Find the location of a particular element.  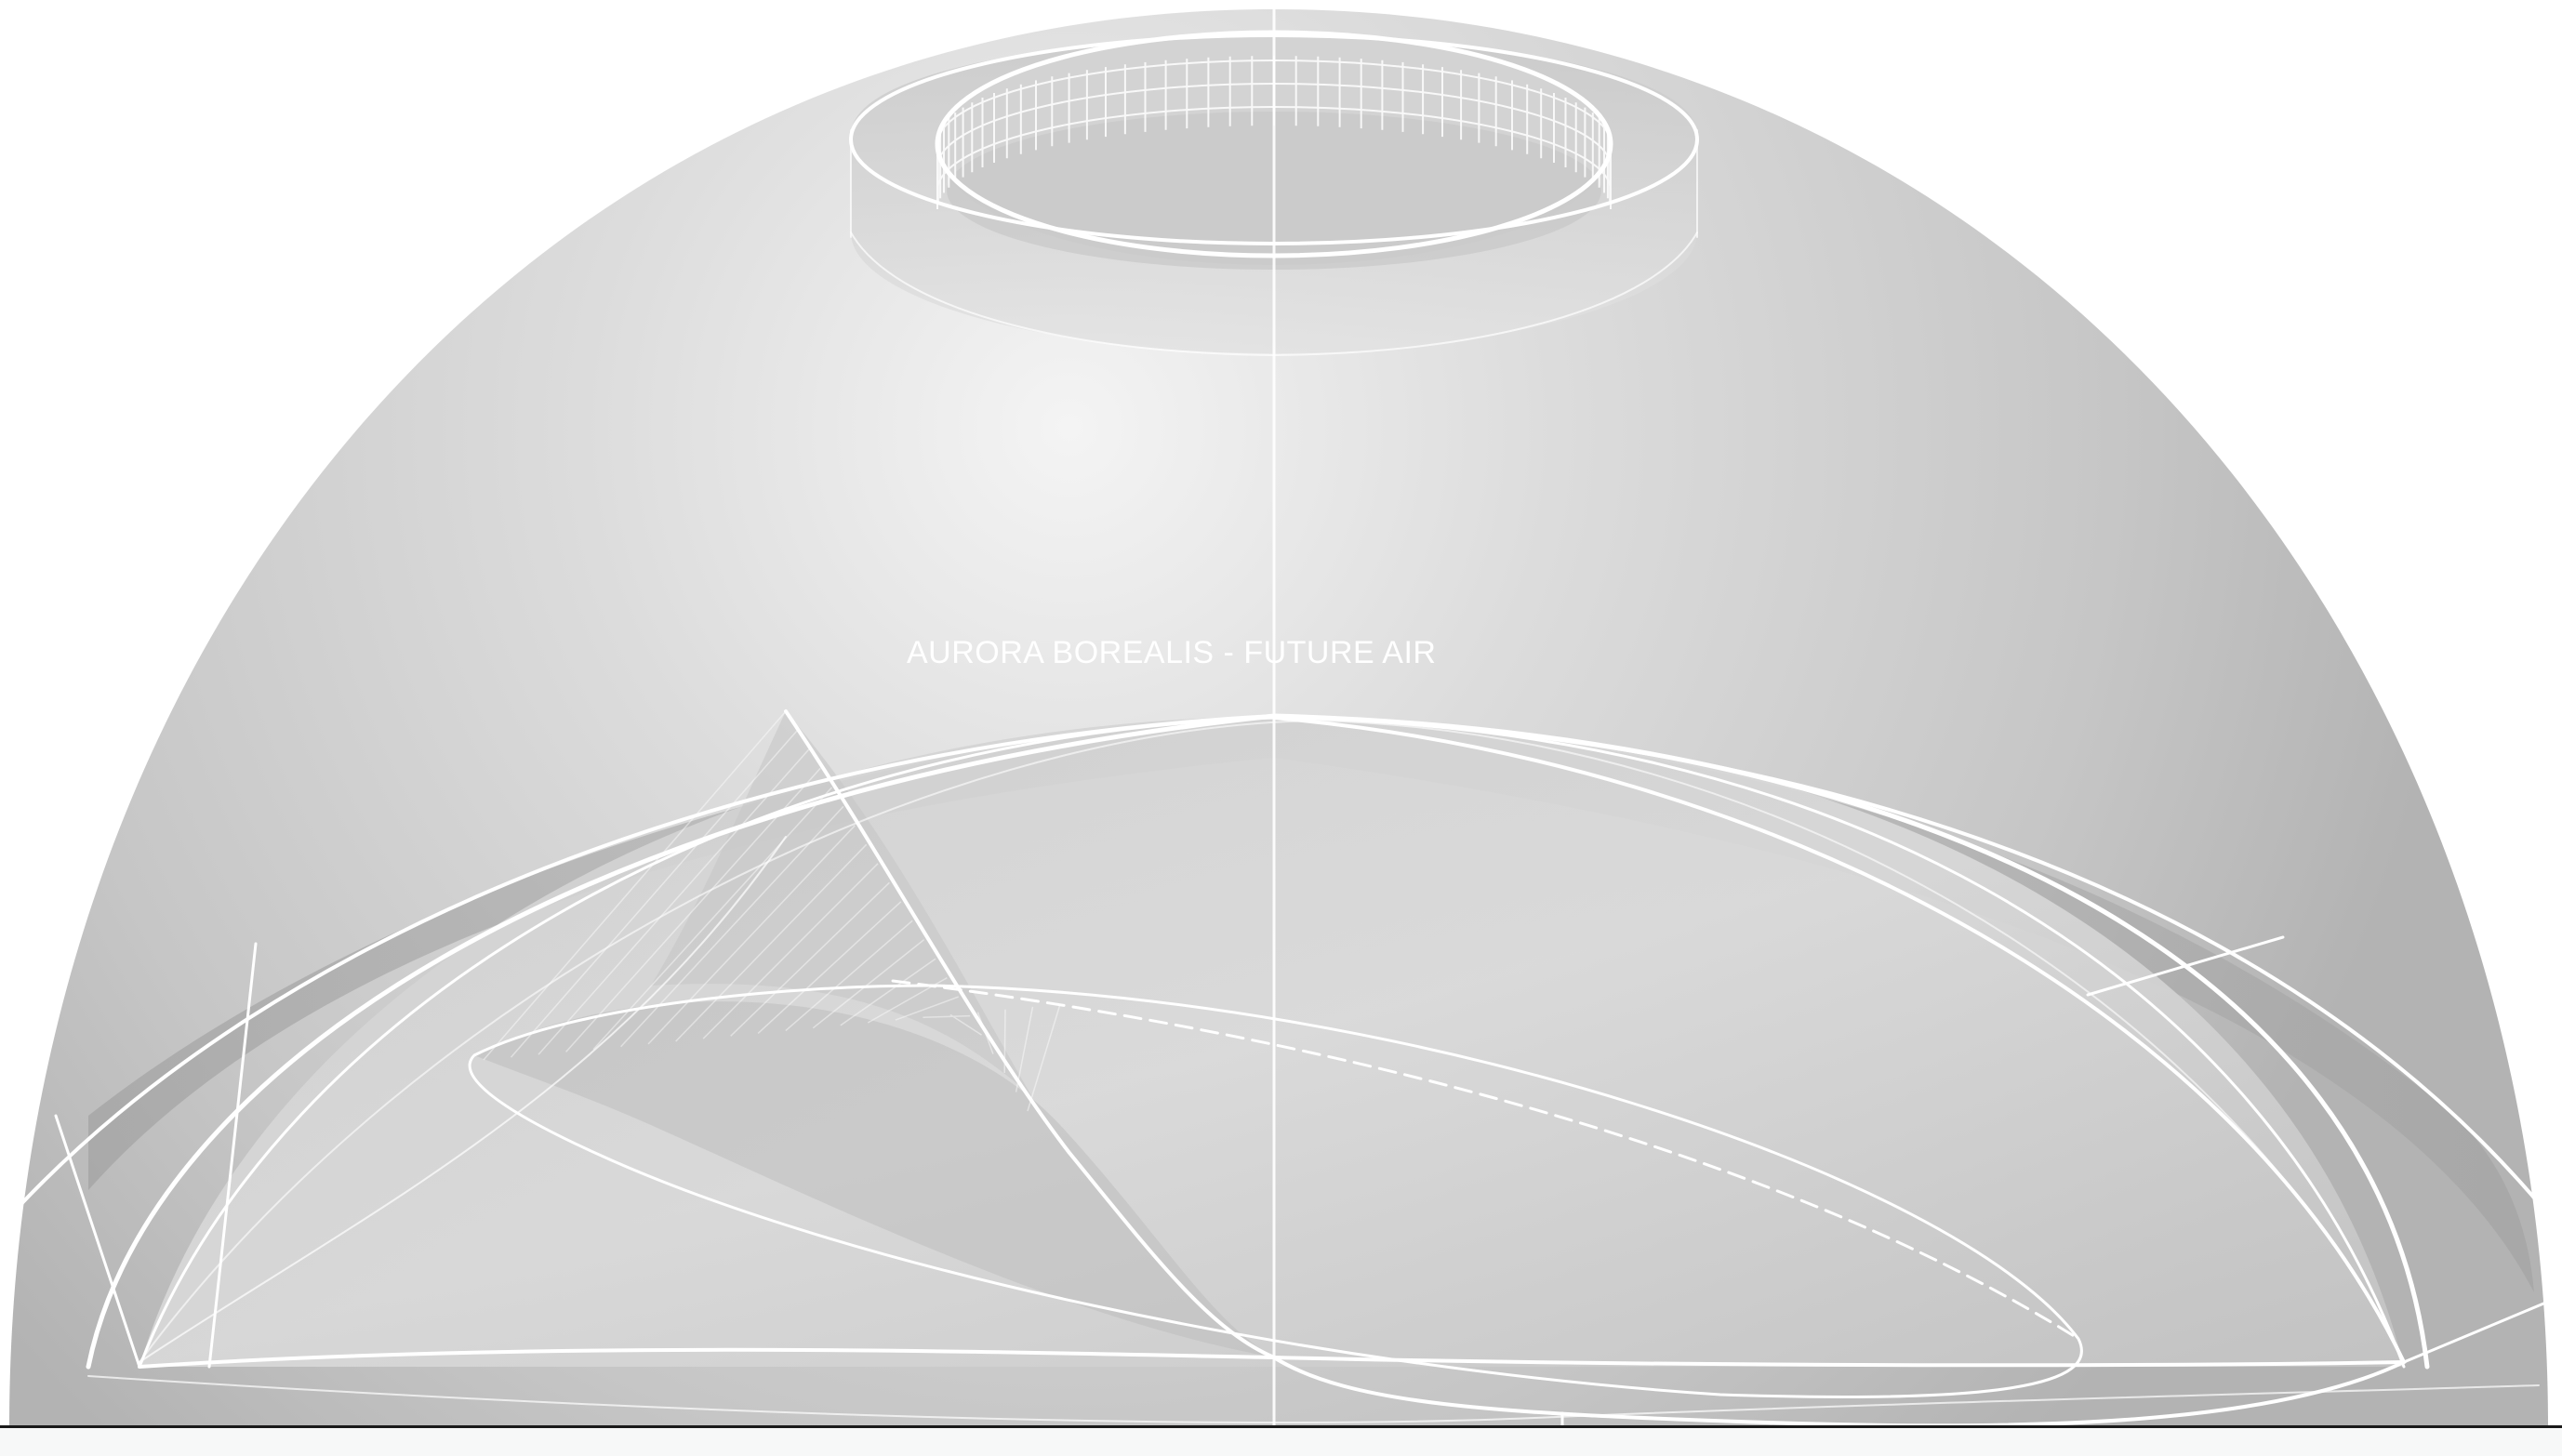

twisted-ribbon is located at coordinates (874, 1179).